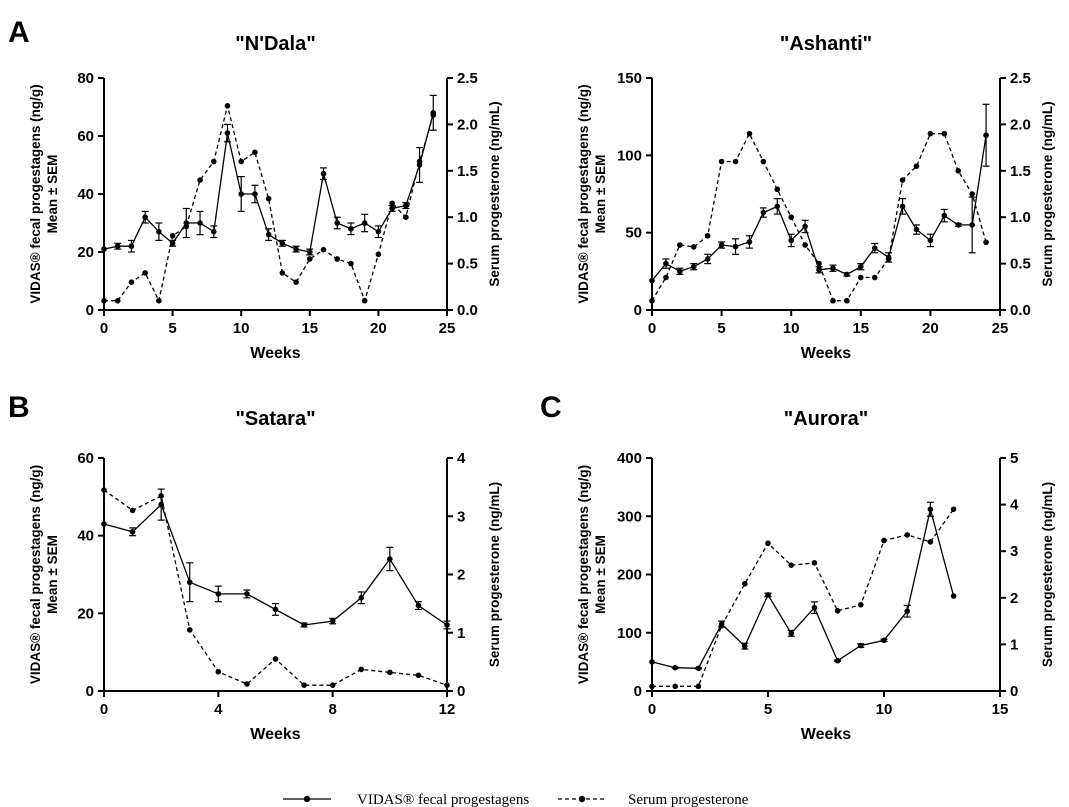  Describe the element at coordinates (218, 709) in the screenshot. I see `x-tick-label: 4` at that location.